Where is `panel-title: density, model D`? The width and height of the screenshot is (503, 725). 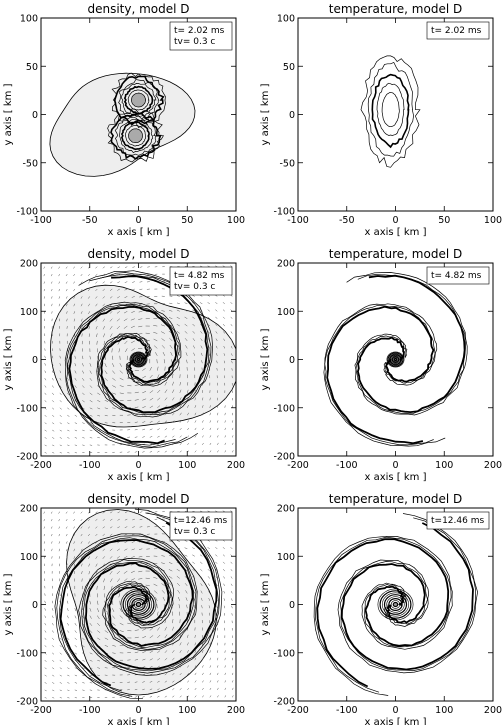 panel-title: density, model D is located at coordinates (138, 254).